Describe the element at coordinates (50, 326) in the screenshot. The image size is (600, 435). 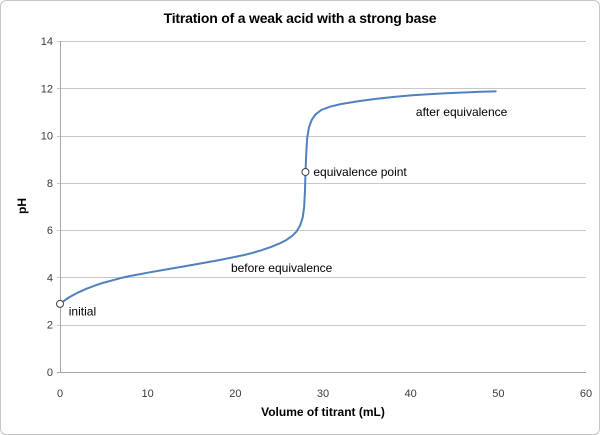
I see `y-tick-label: 2` at that location.